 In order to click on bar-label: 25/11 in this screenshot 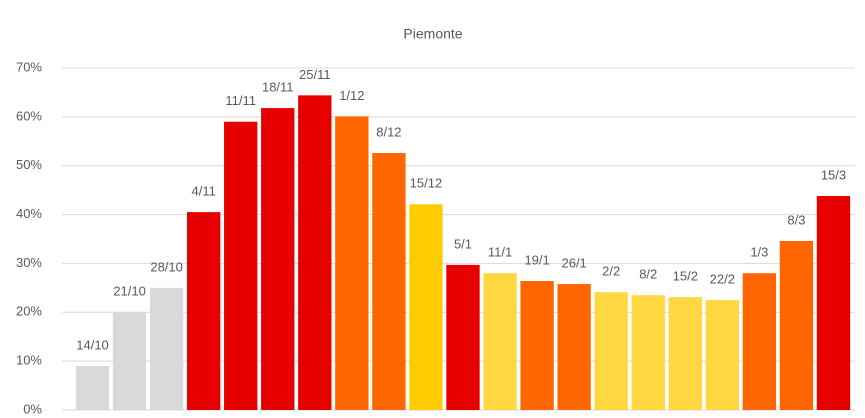, I will do `click(315, 74)`.